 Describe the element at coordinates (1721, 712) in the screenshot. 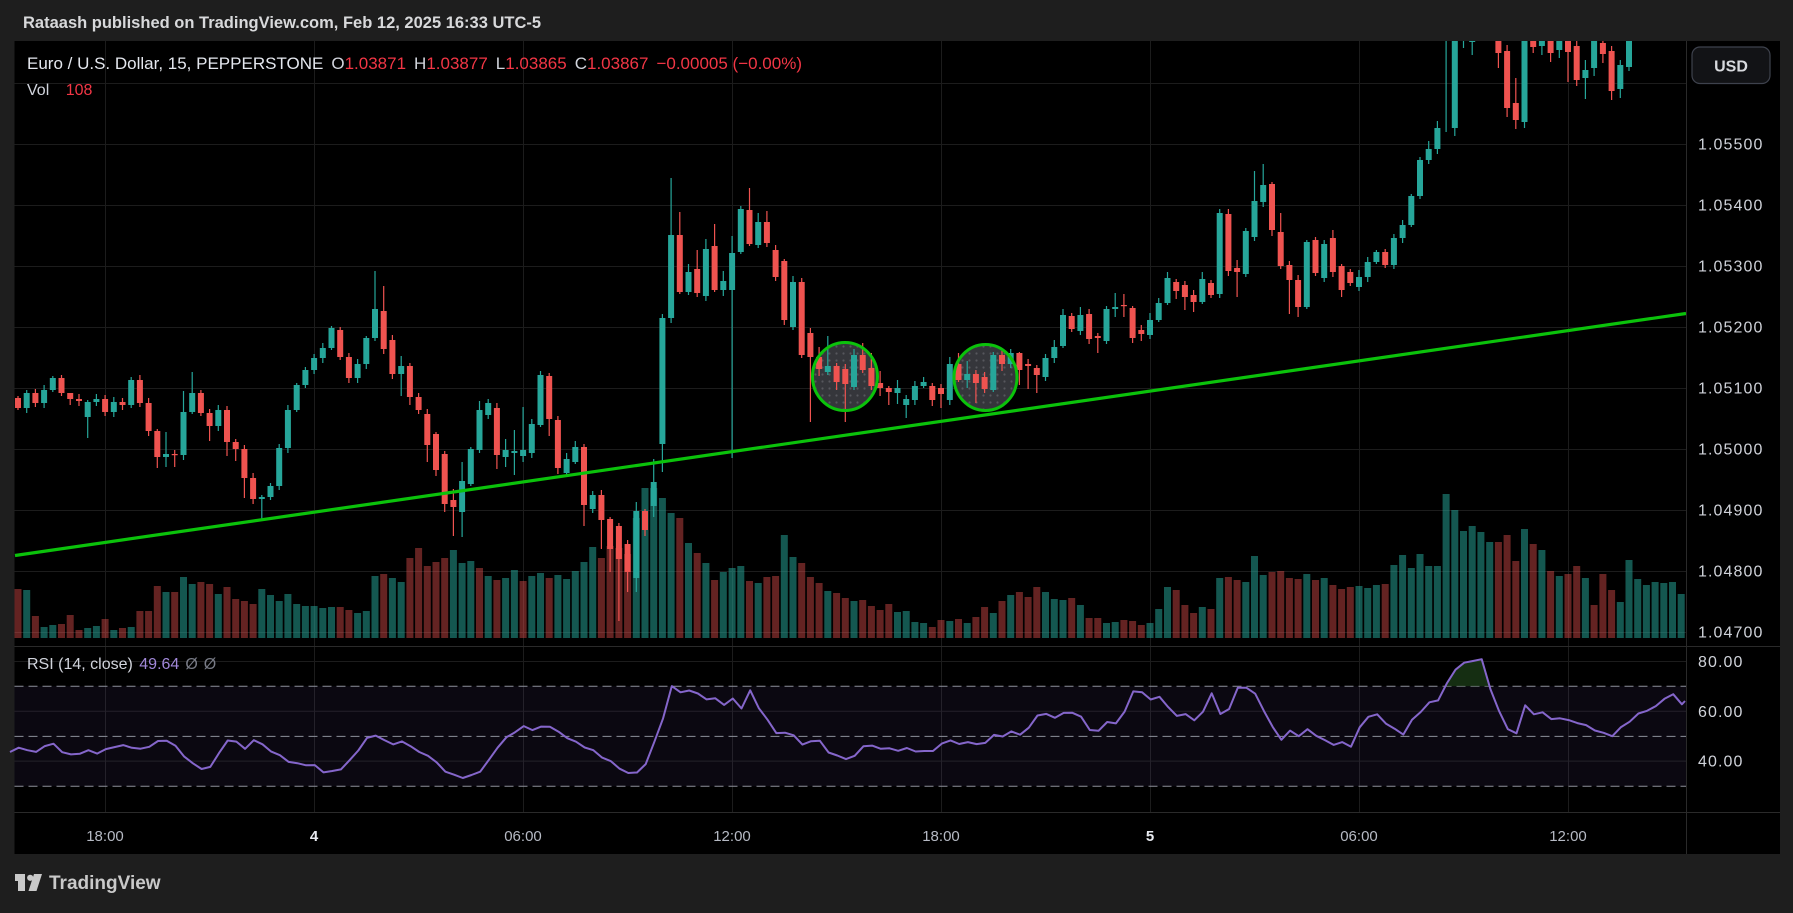

I see `svg-text: 60.00` at that location.